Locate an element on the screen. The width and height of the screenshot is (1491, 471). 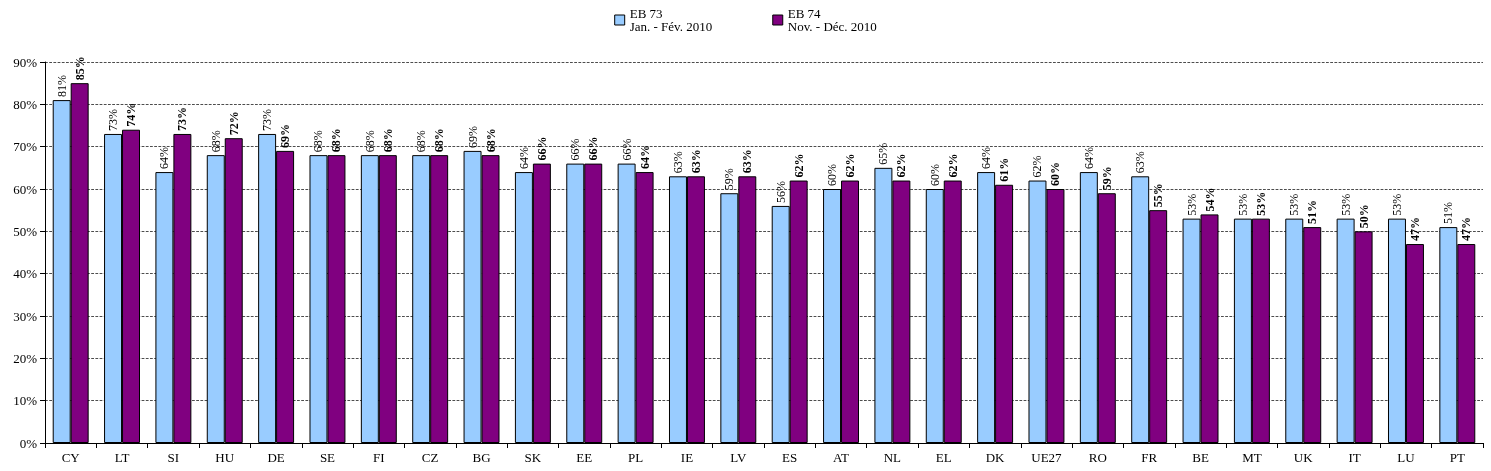
x-tick-label: UK is located at coordinates (1303, 457).